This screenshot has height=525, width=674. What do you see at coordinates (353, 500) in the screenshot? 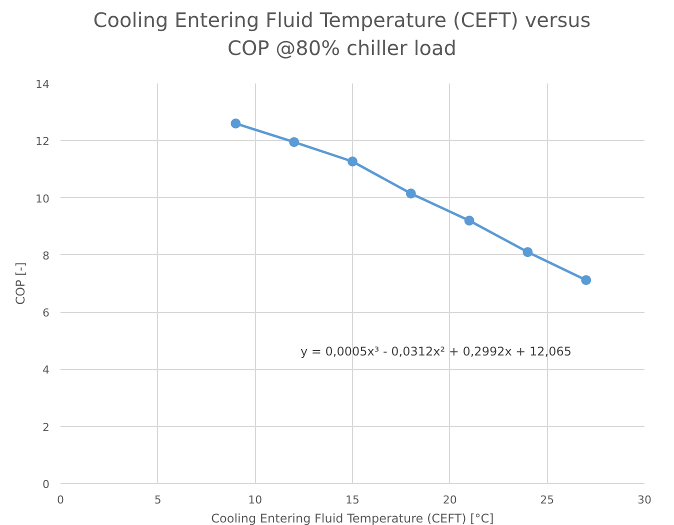
I see `x-tick-label: 15` at bounding box center [353, 500].